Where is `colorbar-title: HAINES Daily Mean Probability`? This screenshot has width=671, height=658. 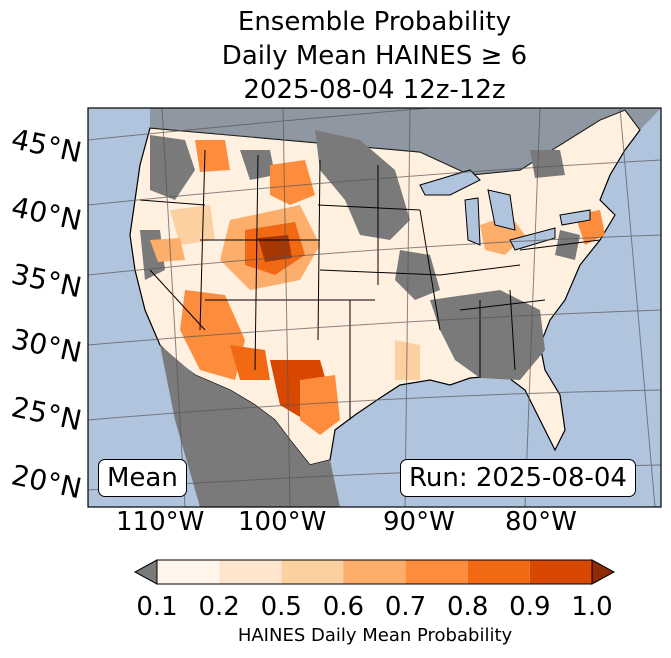
colorbar-title: HAINES Daily Mean Probability is located at coordinates (375, 635).